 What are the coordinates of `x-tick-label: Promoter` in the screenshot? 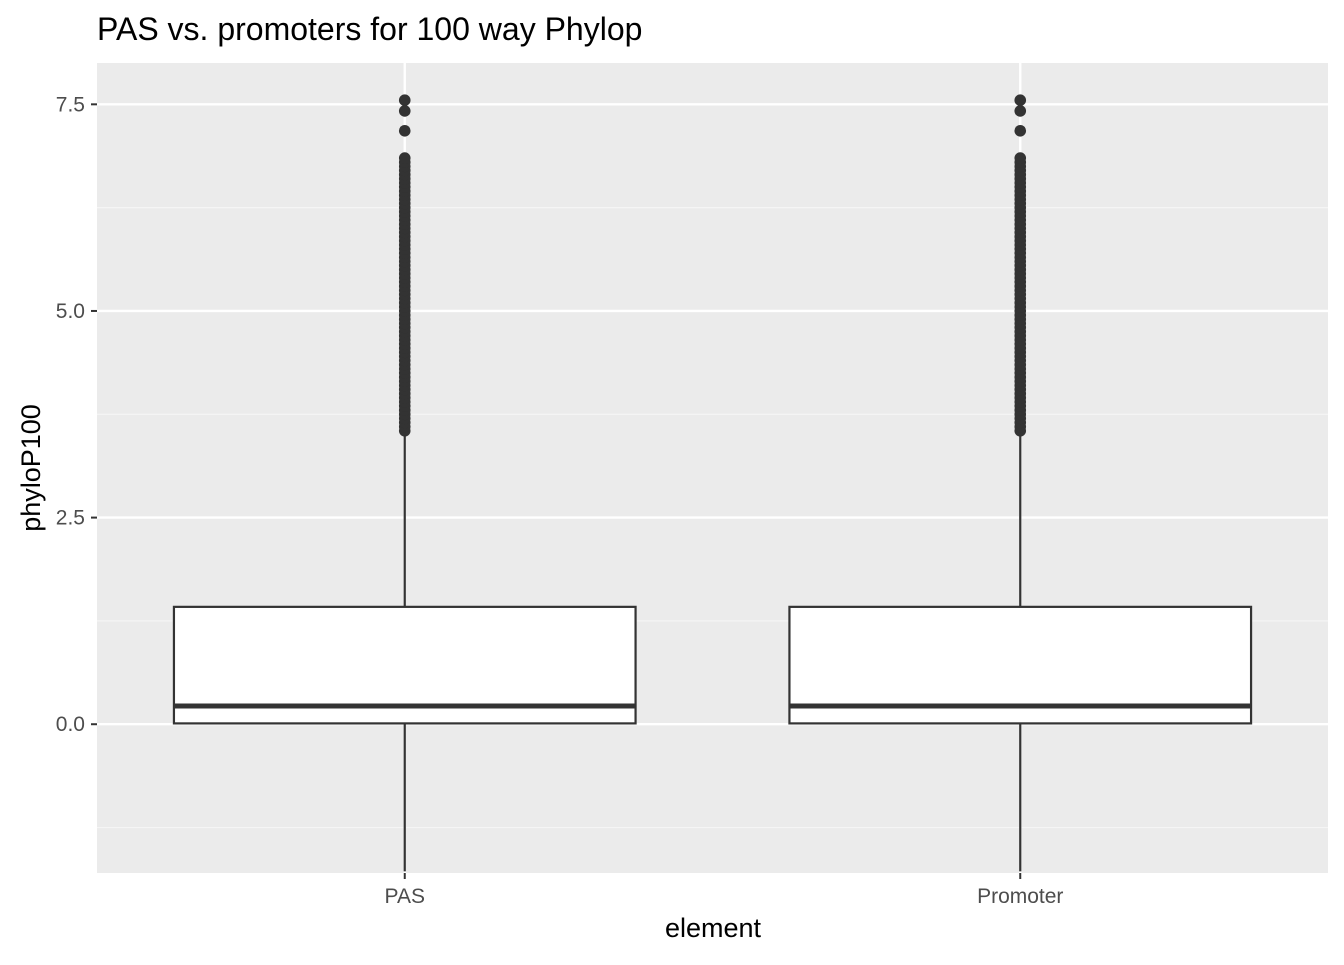 It's located at (1020, 896).